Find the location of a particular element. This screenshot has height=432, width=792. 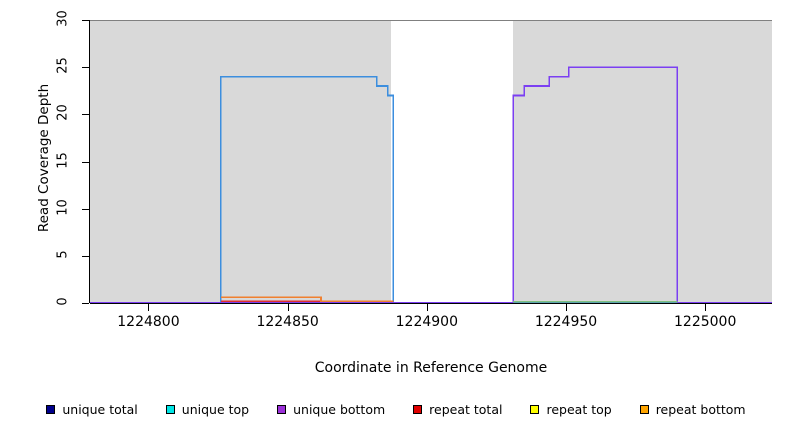

legend-item: unique bottom is located at coordinates (331, 409).